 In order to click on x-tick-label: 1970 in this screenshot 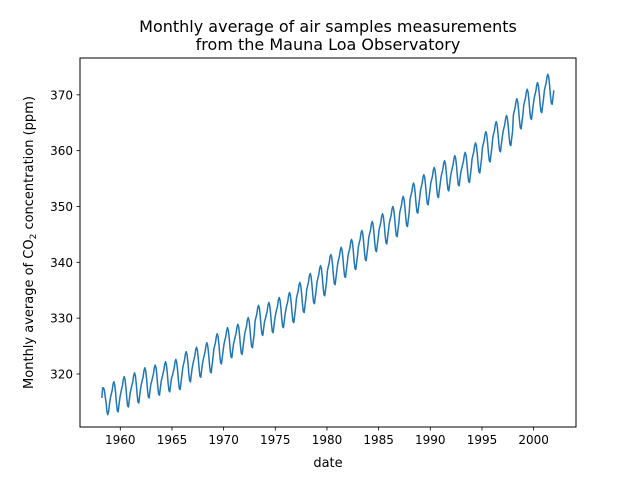, I will do `click(223, 440)`.